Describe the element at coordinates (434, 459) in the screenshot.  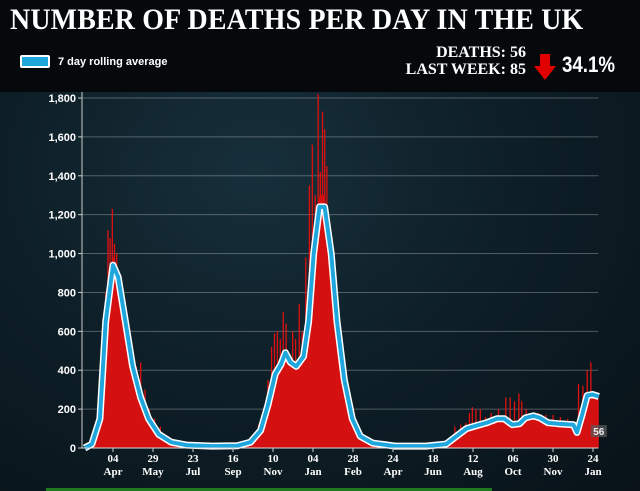
I see `x-tick-label-day: 18` at that location.